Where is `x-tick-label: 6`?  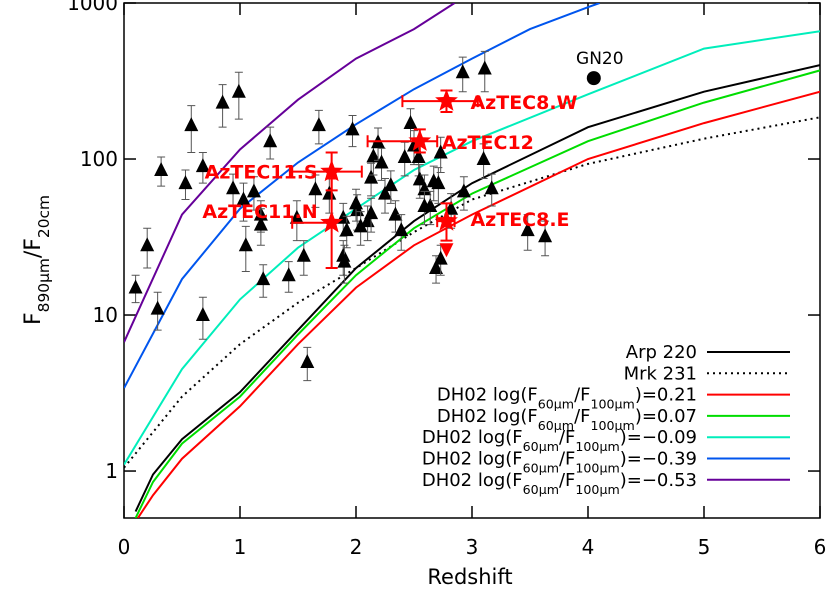
x-tick-label: 6 is located at coordinates (820, 547).